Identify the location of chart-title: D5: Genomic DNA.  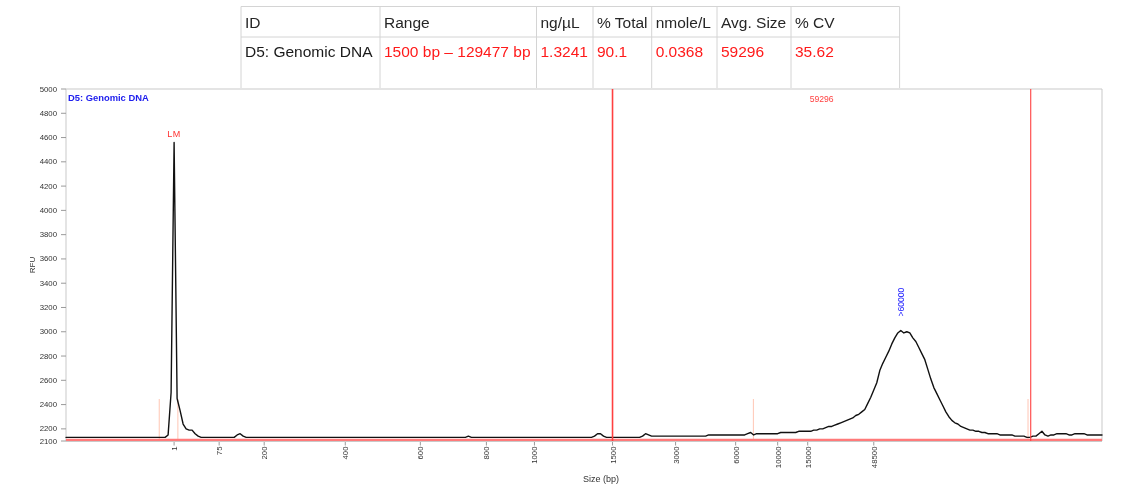
(108, 97).